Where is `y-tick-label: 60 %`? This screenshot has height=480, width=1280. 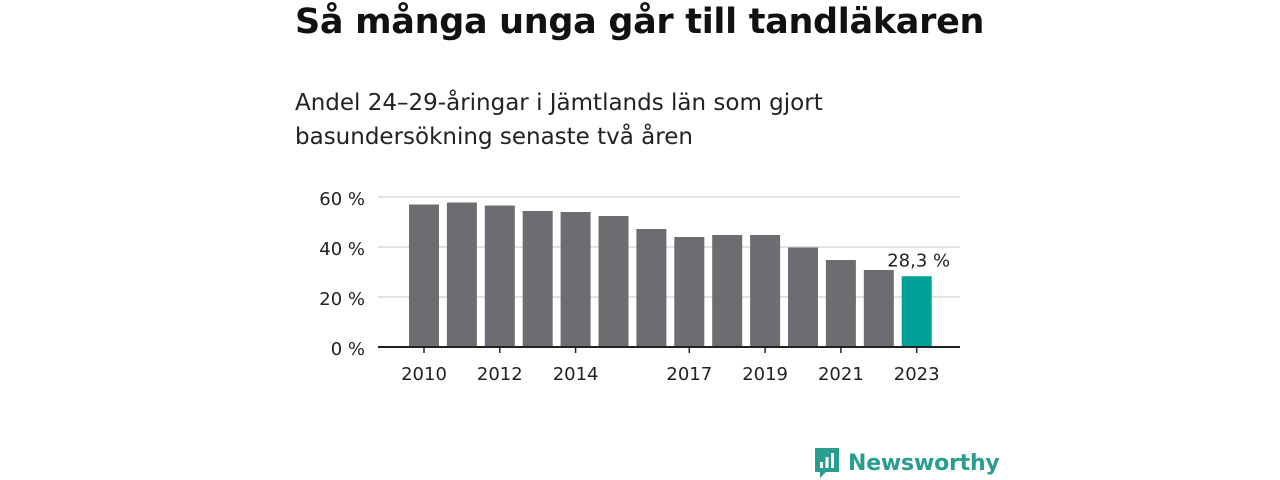 y-tick-label: 60 % is located at coordinates (342, 199).